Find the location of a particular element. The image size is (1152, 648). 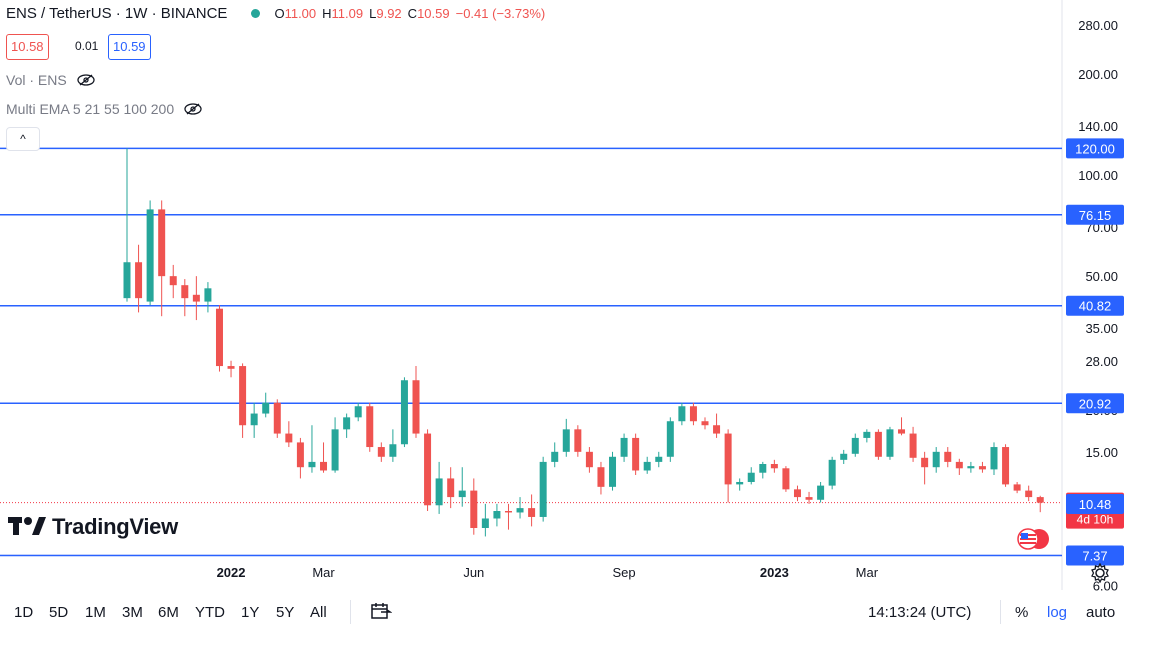

timeframe-3m-button: 3M is located at coordinates (132, 612).